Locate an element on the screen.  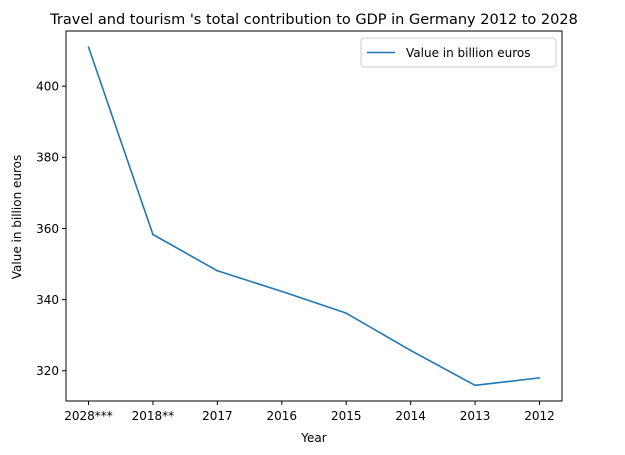
legend-label-series-1: Value in billion euros is located at coordinates (468, 53).